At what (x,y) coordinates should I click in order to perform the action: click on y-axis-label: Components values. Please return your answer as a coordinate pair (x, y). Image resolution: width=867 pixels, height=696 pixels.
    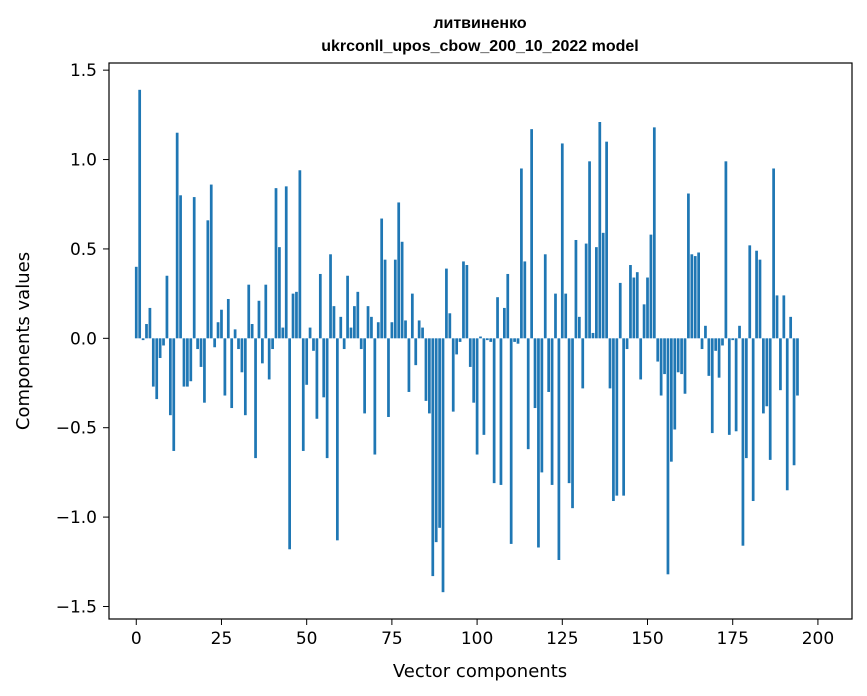
    Looking at the image, I should click on (23, 341).